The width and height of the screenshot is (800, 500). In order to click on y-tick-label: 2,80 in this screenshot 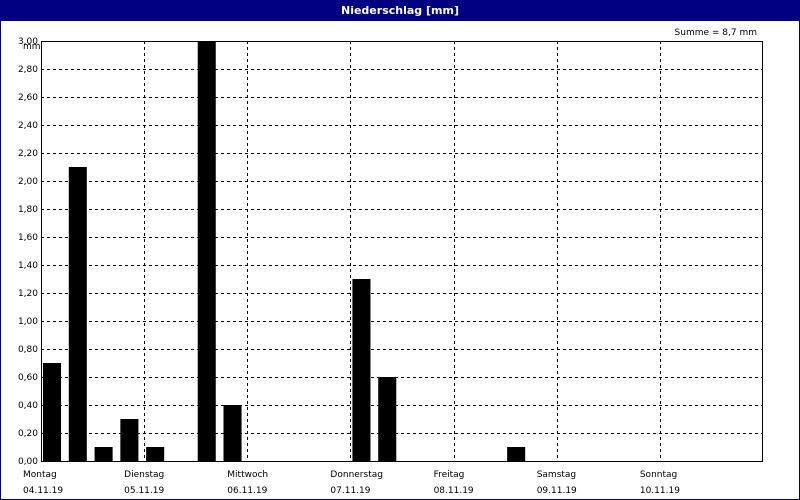, I will do `click(28, 70)`.